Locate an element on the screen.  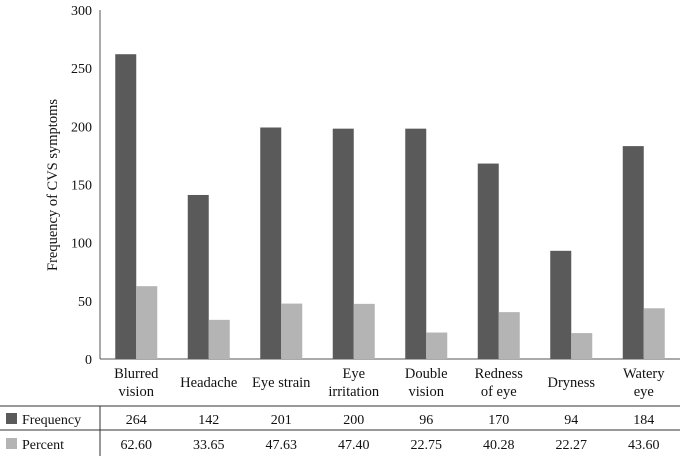
y-tick-label: 250 is located at coordinates (81, 69).